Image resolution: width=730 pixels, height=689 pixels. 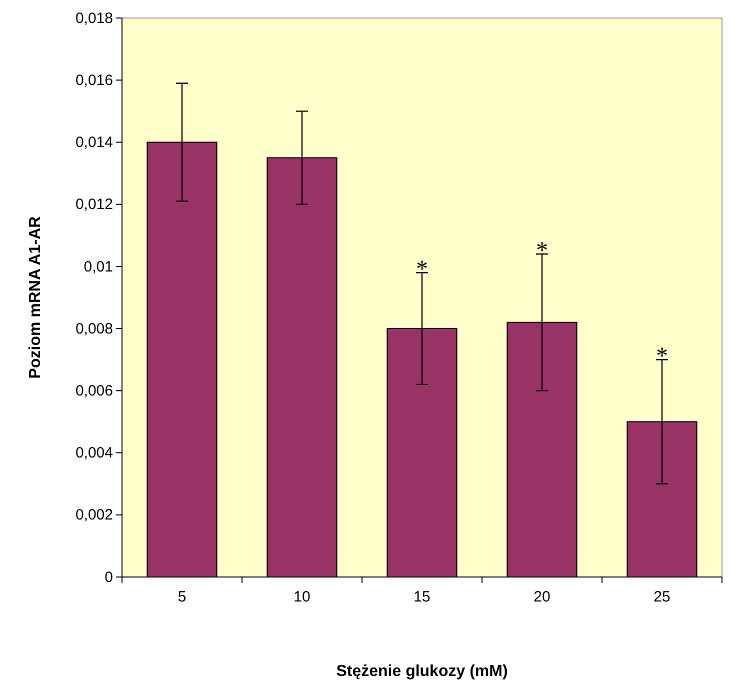 I want to click on y-tick-label: 0,01, so click(x=98, y=267).